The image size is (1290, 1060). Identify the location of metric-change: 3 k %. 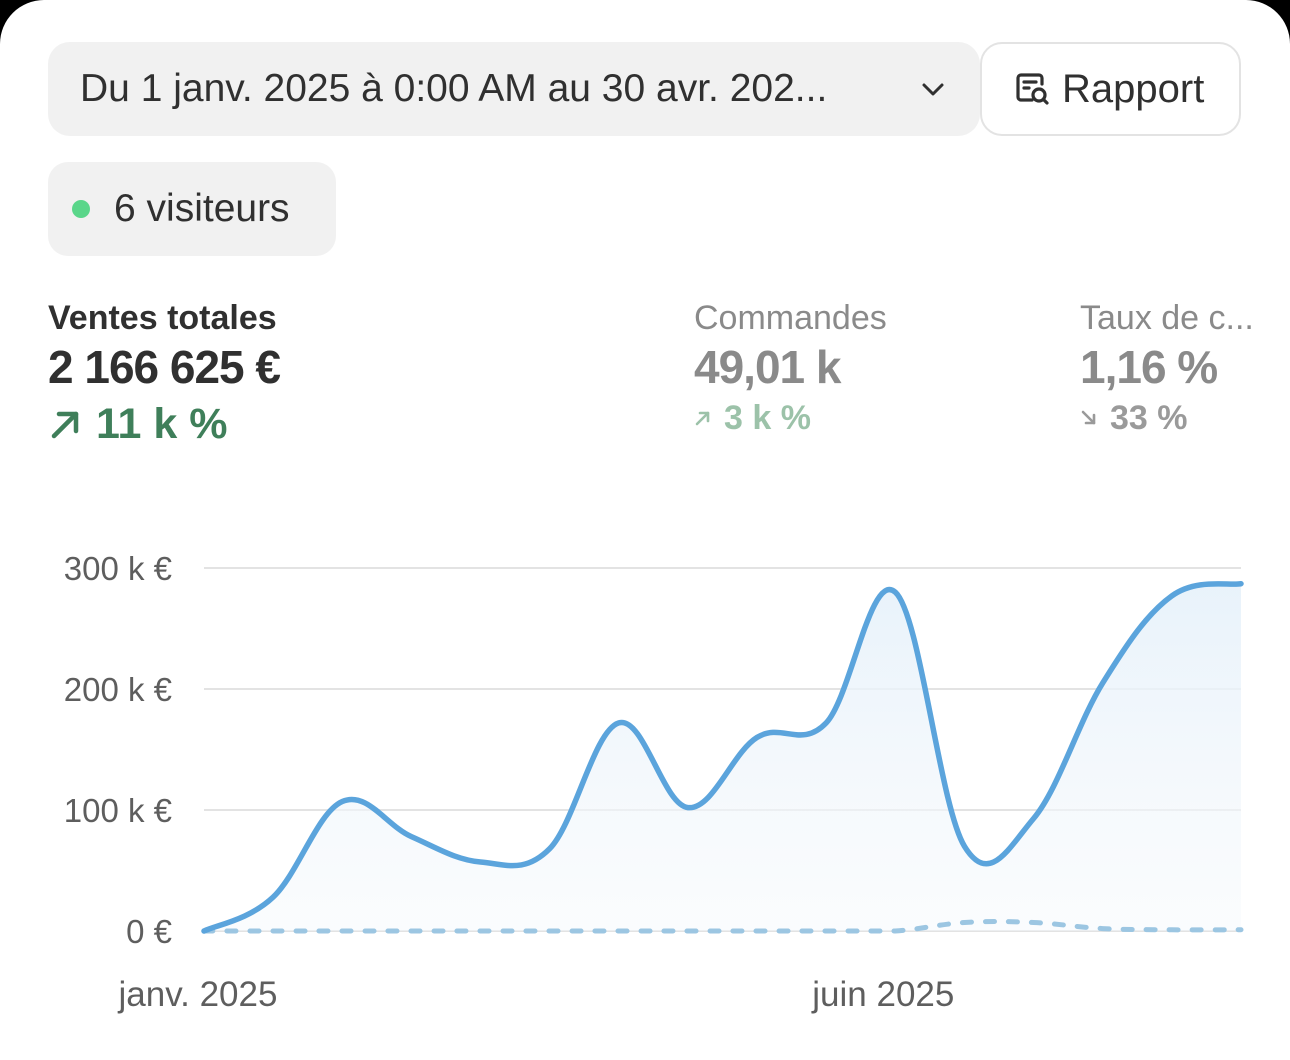
(790, 418).